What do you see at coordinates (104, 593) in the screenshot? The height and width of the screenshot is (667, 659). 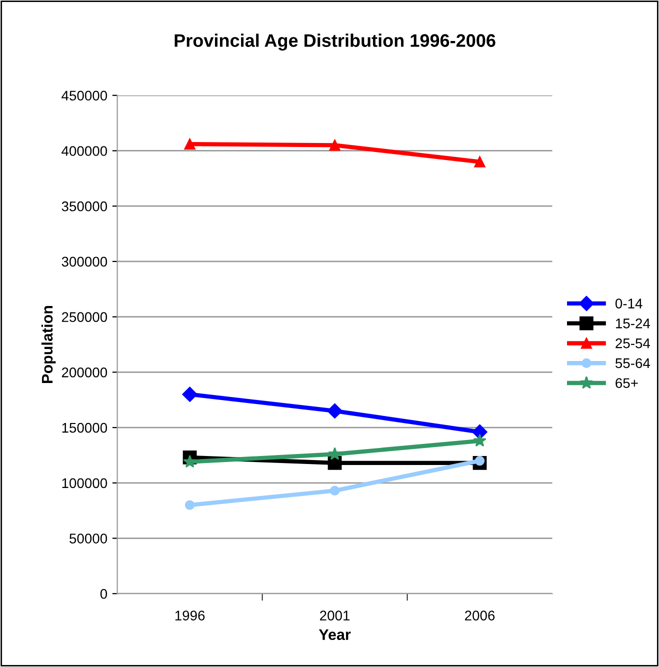 I see `y-tick-label: 0` at bounding box center [104, 593].